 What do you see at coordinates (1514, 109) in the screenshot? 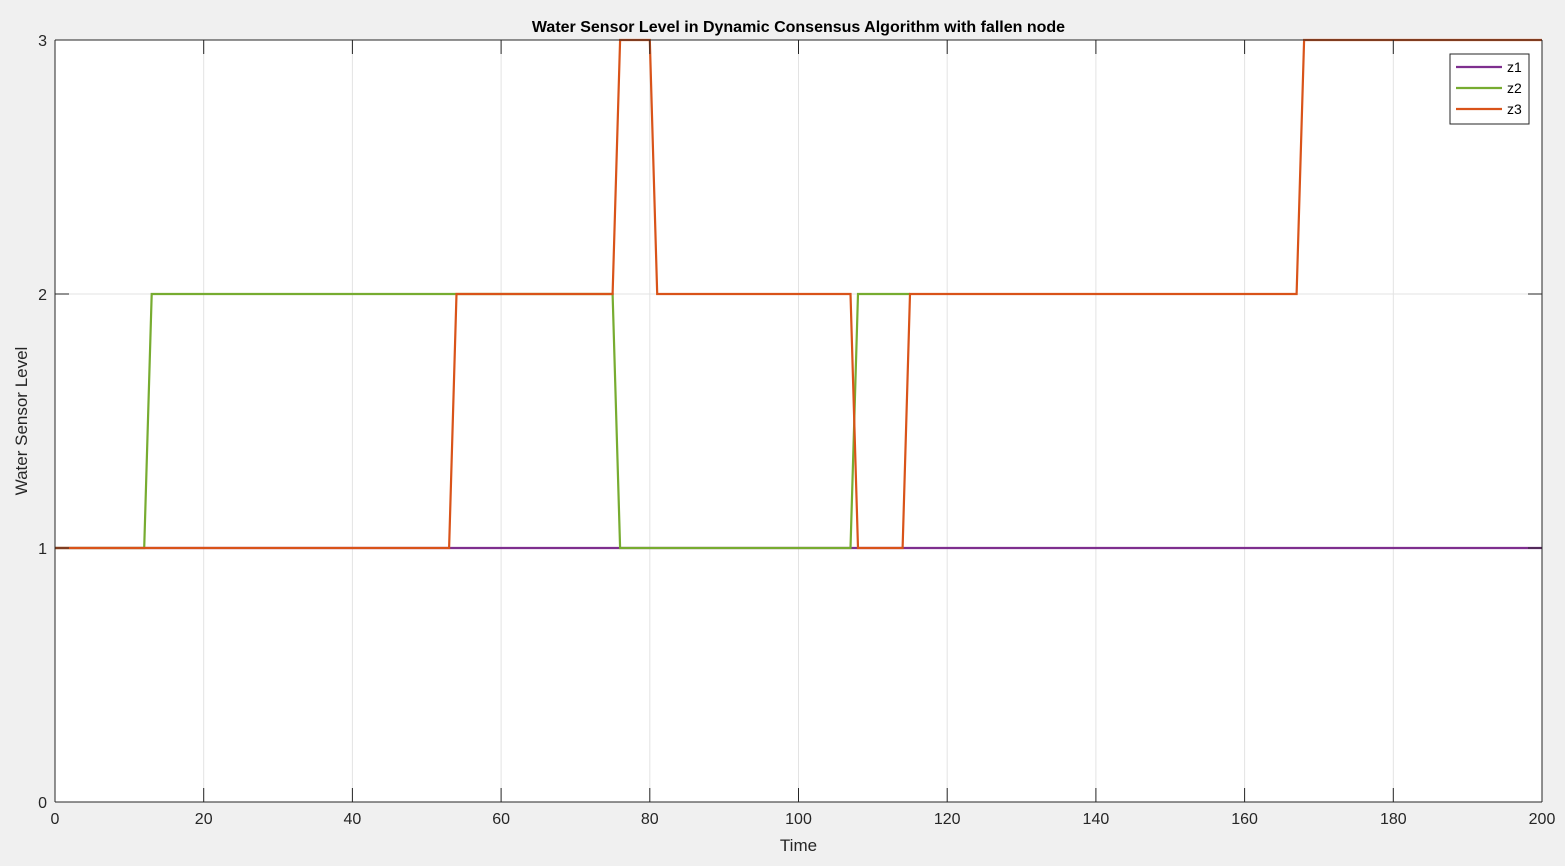
I see `legend-label-z3: z3` at bounding box center [1514, 109].